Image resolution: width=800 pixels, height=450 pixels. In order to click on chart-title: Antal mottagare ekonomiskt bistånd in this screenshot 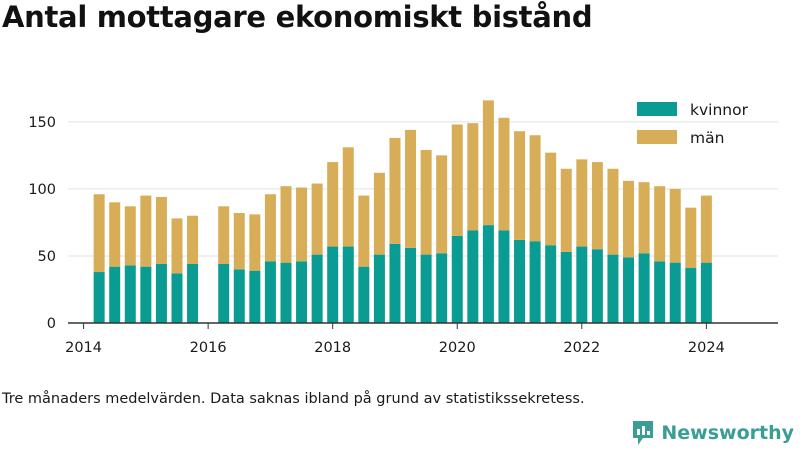, I will do `click(297, 17)`.